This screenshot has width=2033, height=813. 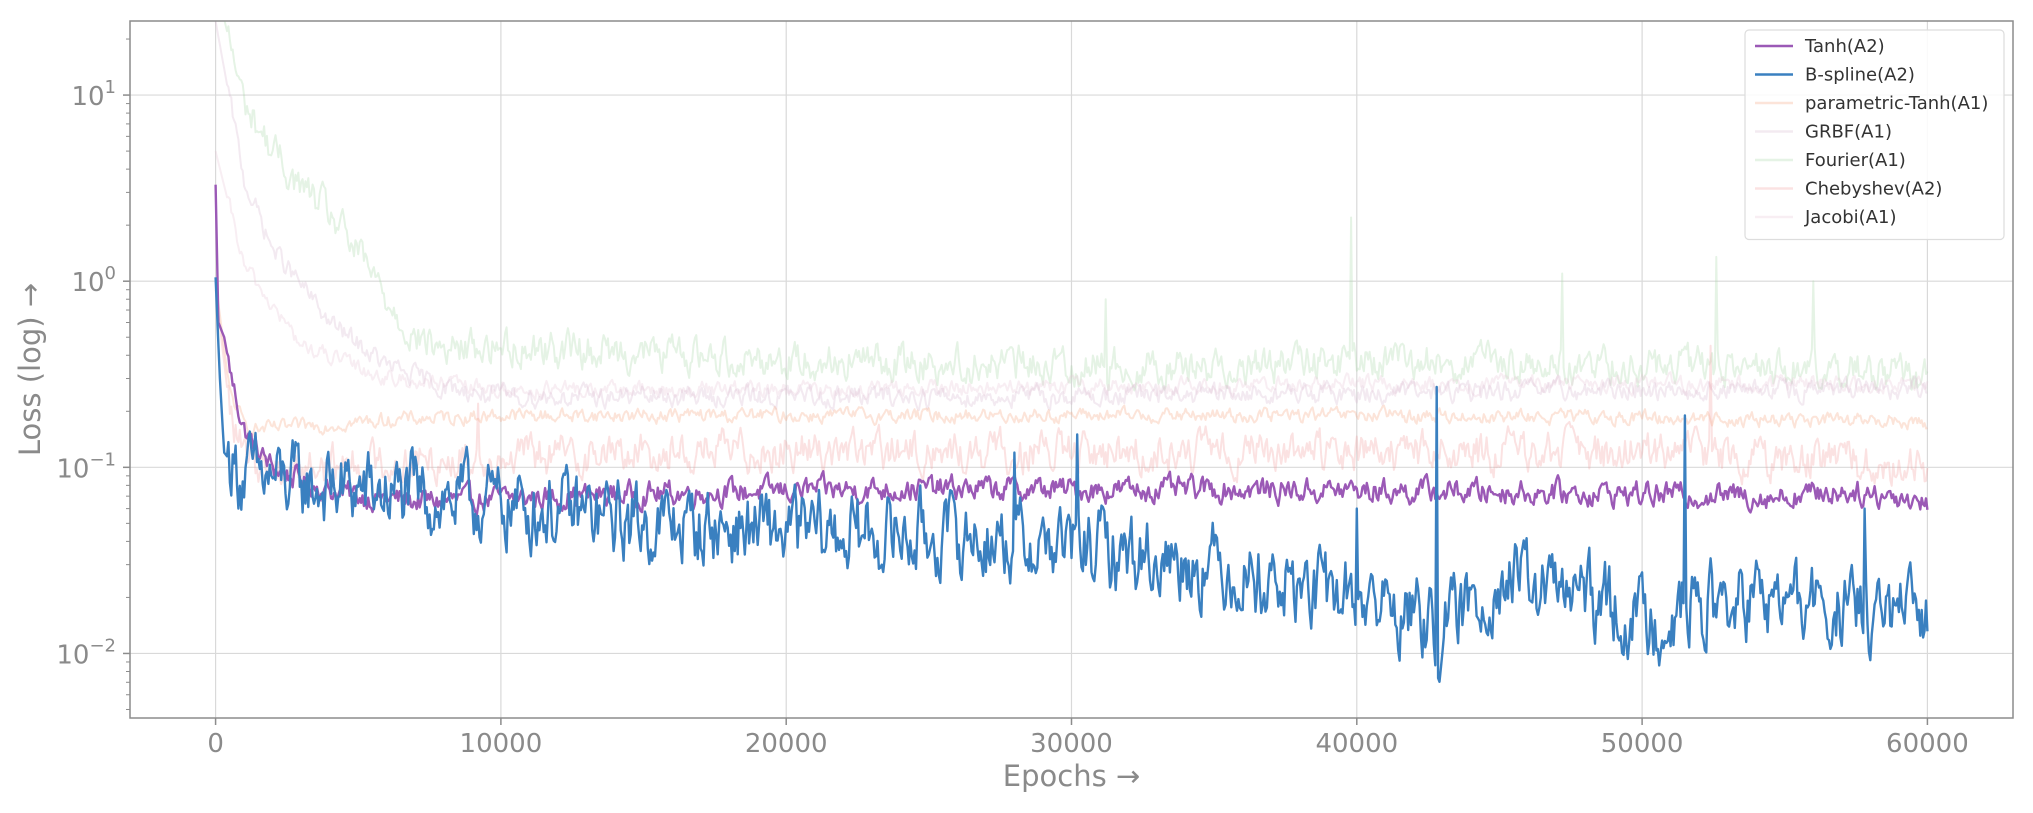 I want to click on x-tick-label: 50000, so click(x=1642, y=744).